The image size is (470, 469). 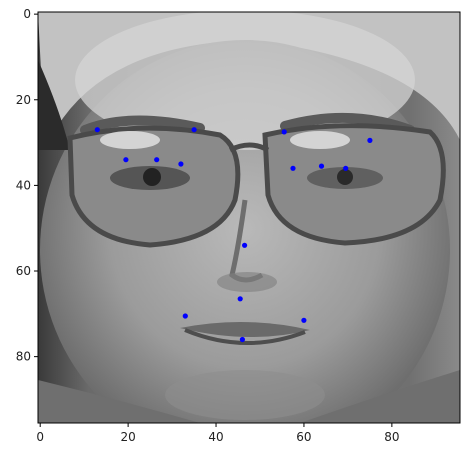 I want to click on y-tick-label: 40, so click(x=23, y=185).